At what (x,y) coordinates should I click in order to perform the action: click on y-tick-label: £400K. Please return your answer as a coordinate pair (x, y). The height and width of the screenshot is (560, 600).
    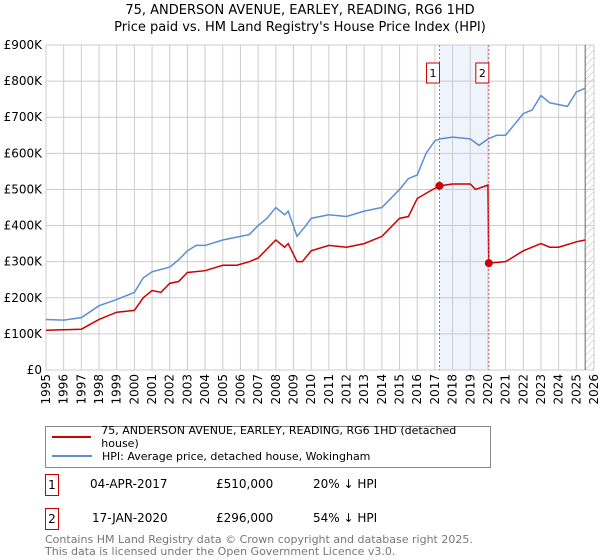
    Looking at the image, I should click on (24, 226).